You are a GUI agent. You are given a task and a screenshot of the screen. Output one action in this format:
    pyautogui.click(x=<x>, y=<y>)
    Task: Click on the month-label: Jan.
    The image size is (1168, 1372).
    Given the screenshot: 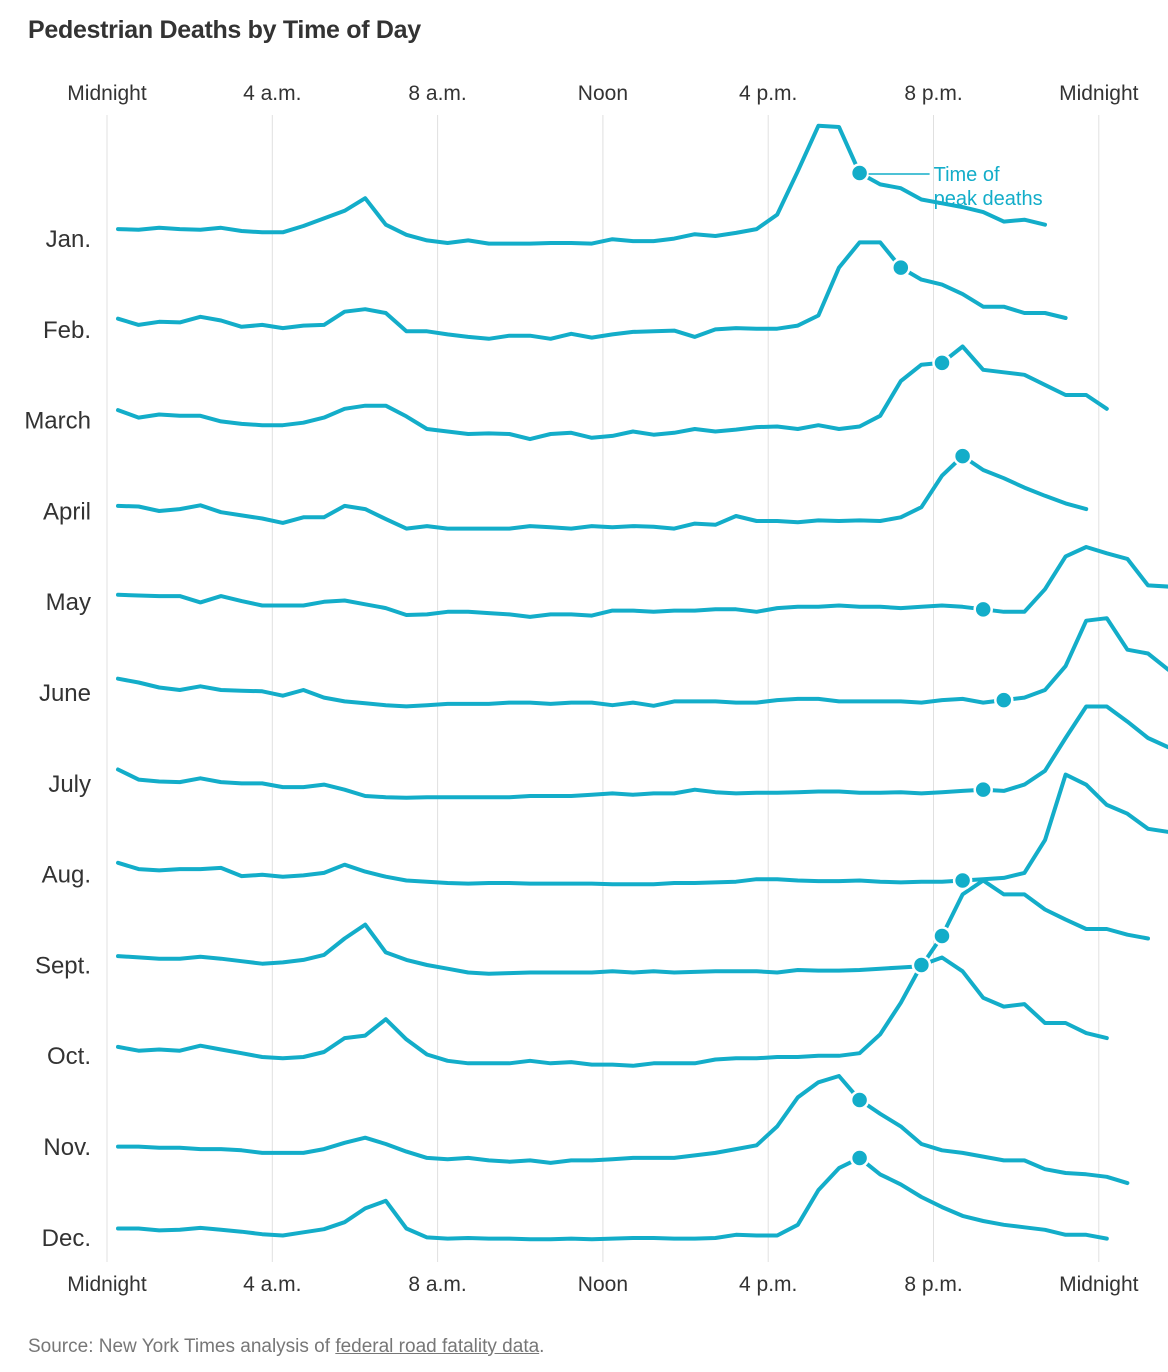 What is the action you would take?
    pyautogui.click(x=68, y=239)
    